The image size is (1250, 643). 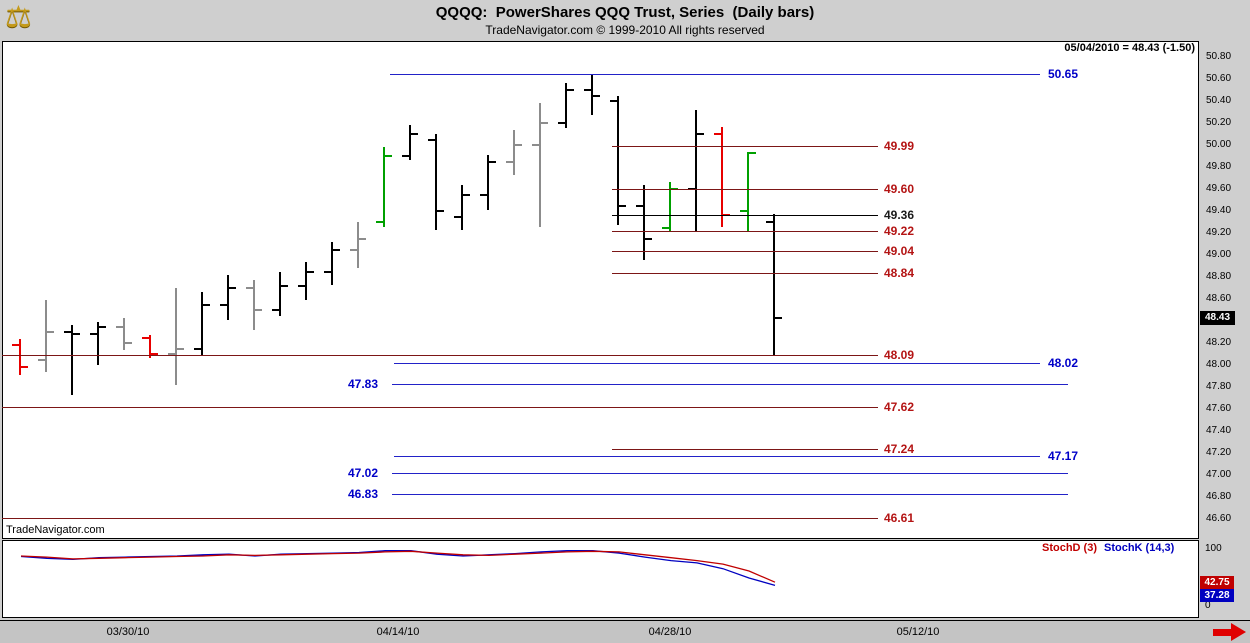 What do you see at coordinates (899, 230) in the screenshot?
I see `price-level-label: 49.22` at bounding box center [899, 230].